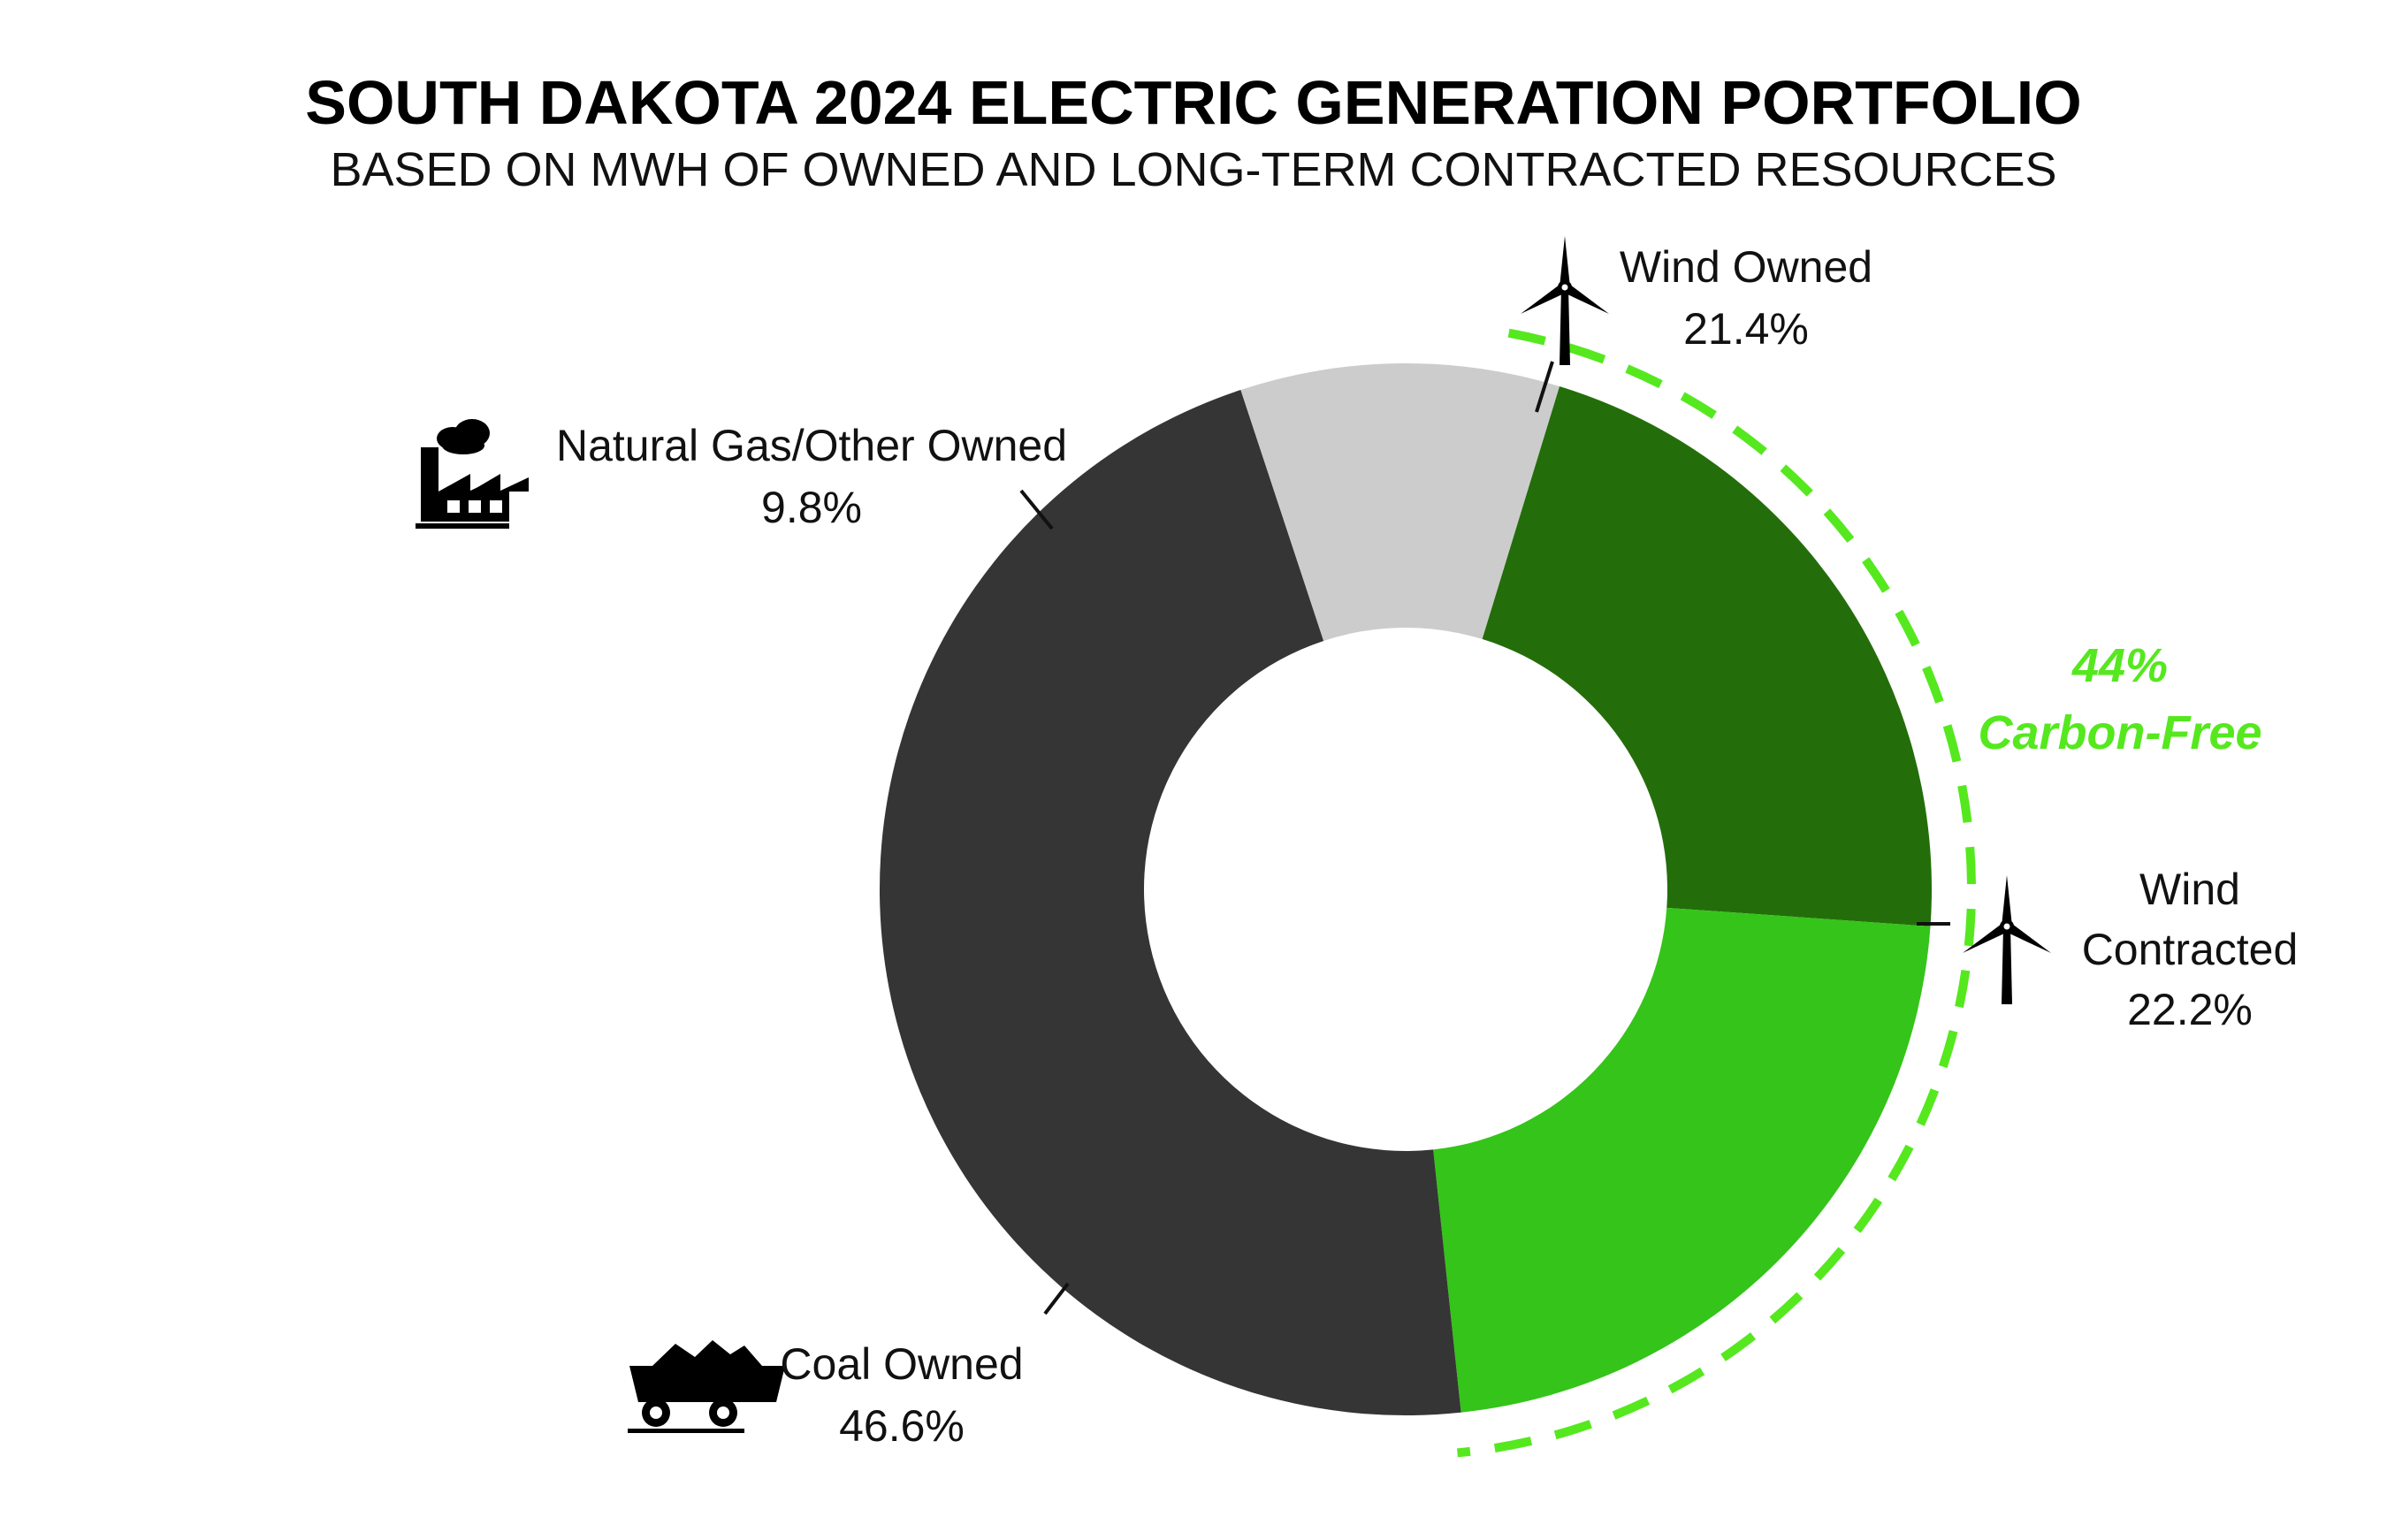 This screenshot has height=1540, width=2387. I want to click on leader-line-coal-owned, so click(1056, 1299).